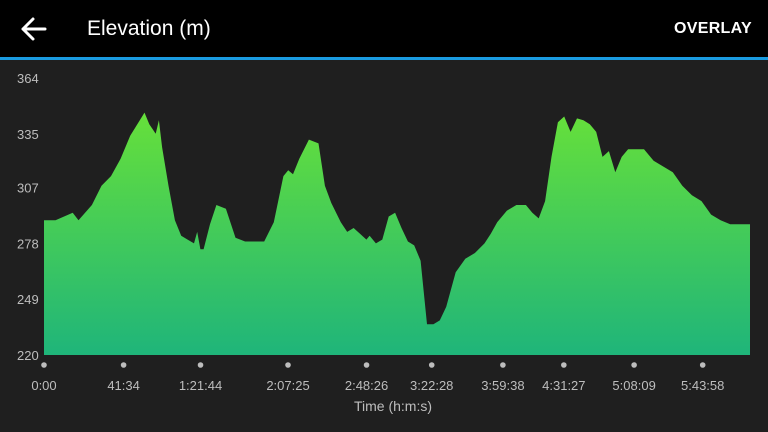  I want to click on overlay-button: OVERLAY, so click(713, 28).